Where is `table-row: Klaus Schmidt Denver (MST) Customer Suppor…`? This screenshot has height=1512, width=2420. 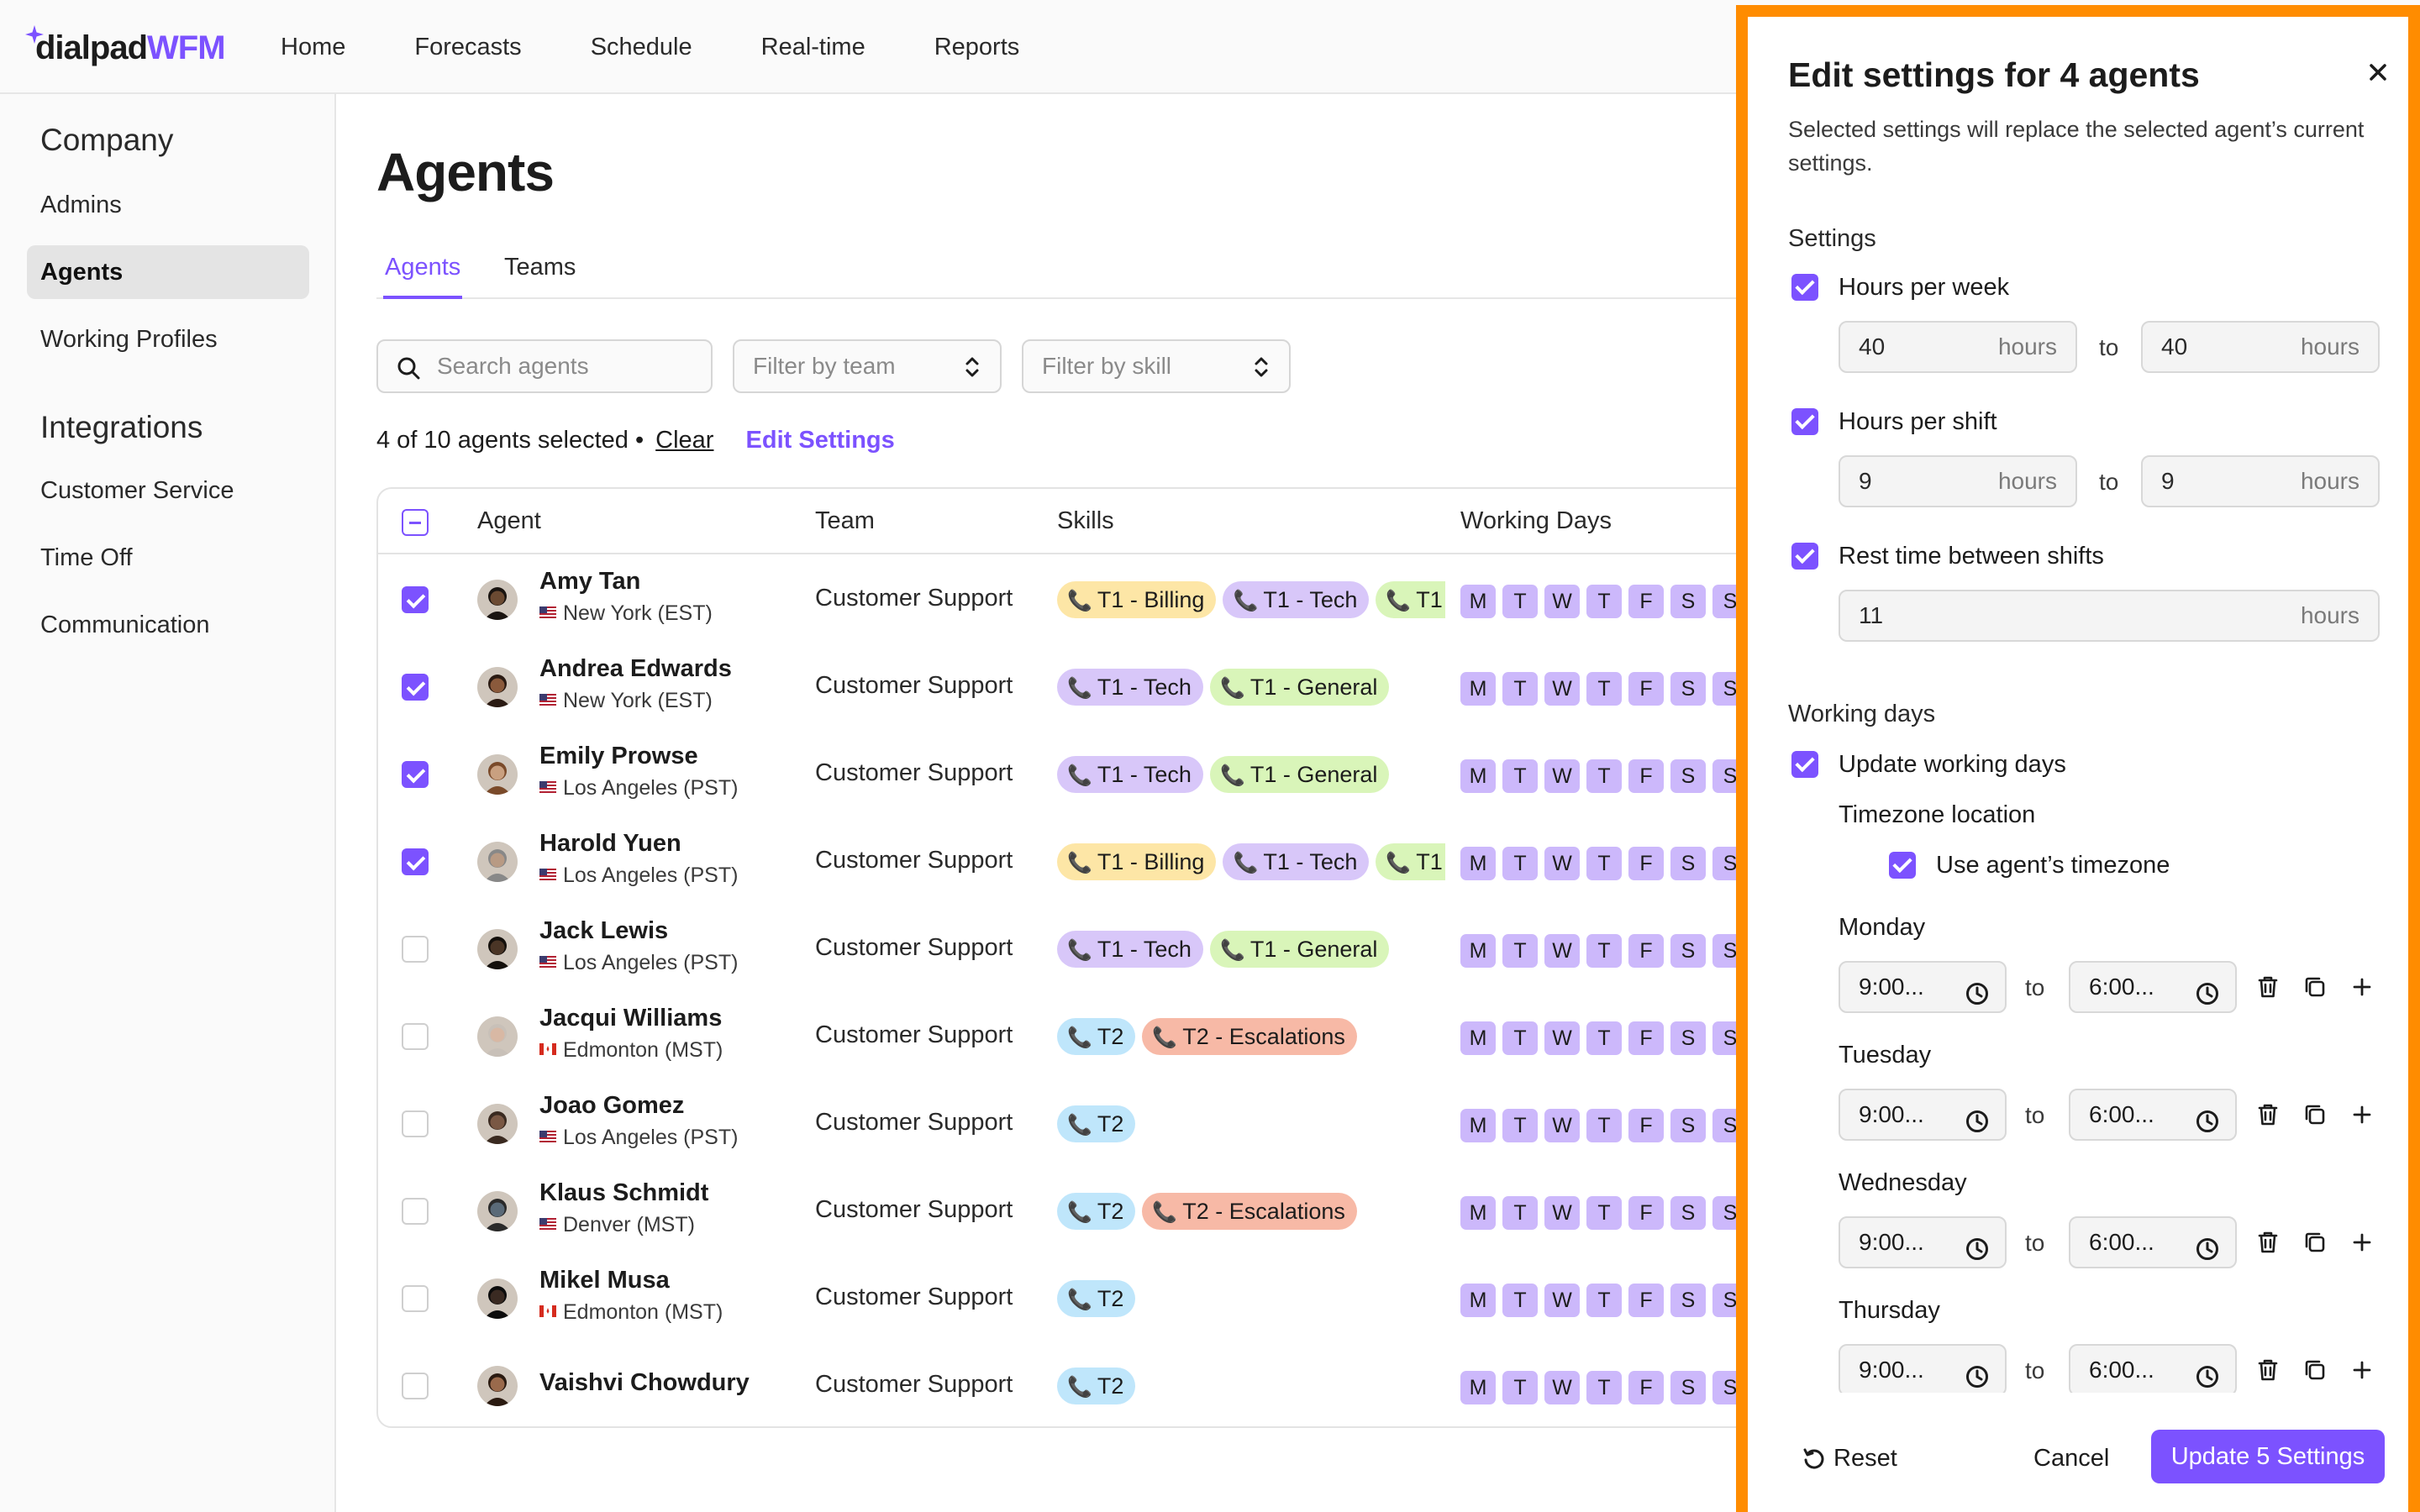
table-row: Klaus Schmidt Denver (MST) Customer Suppor… is located at coordinates (1090, 1211).